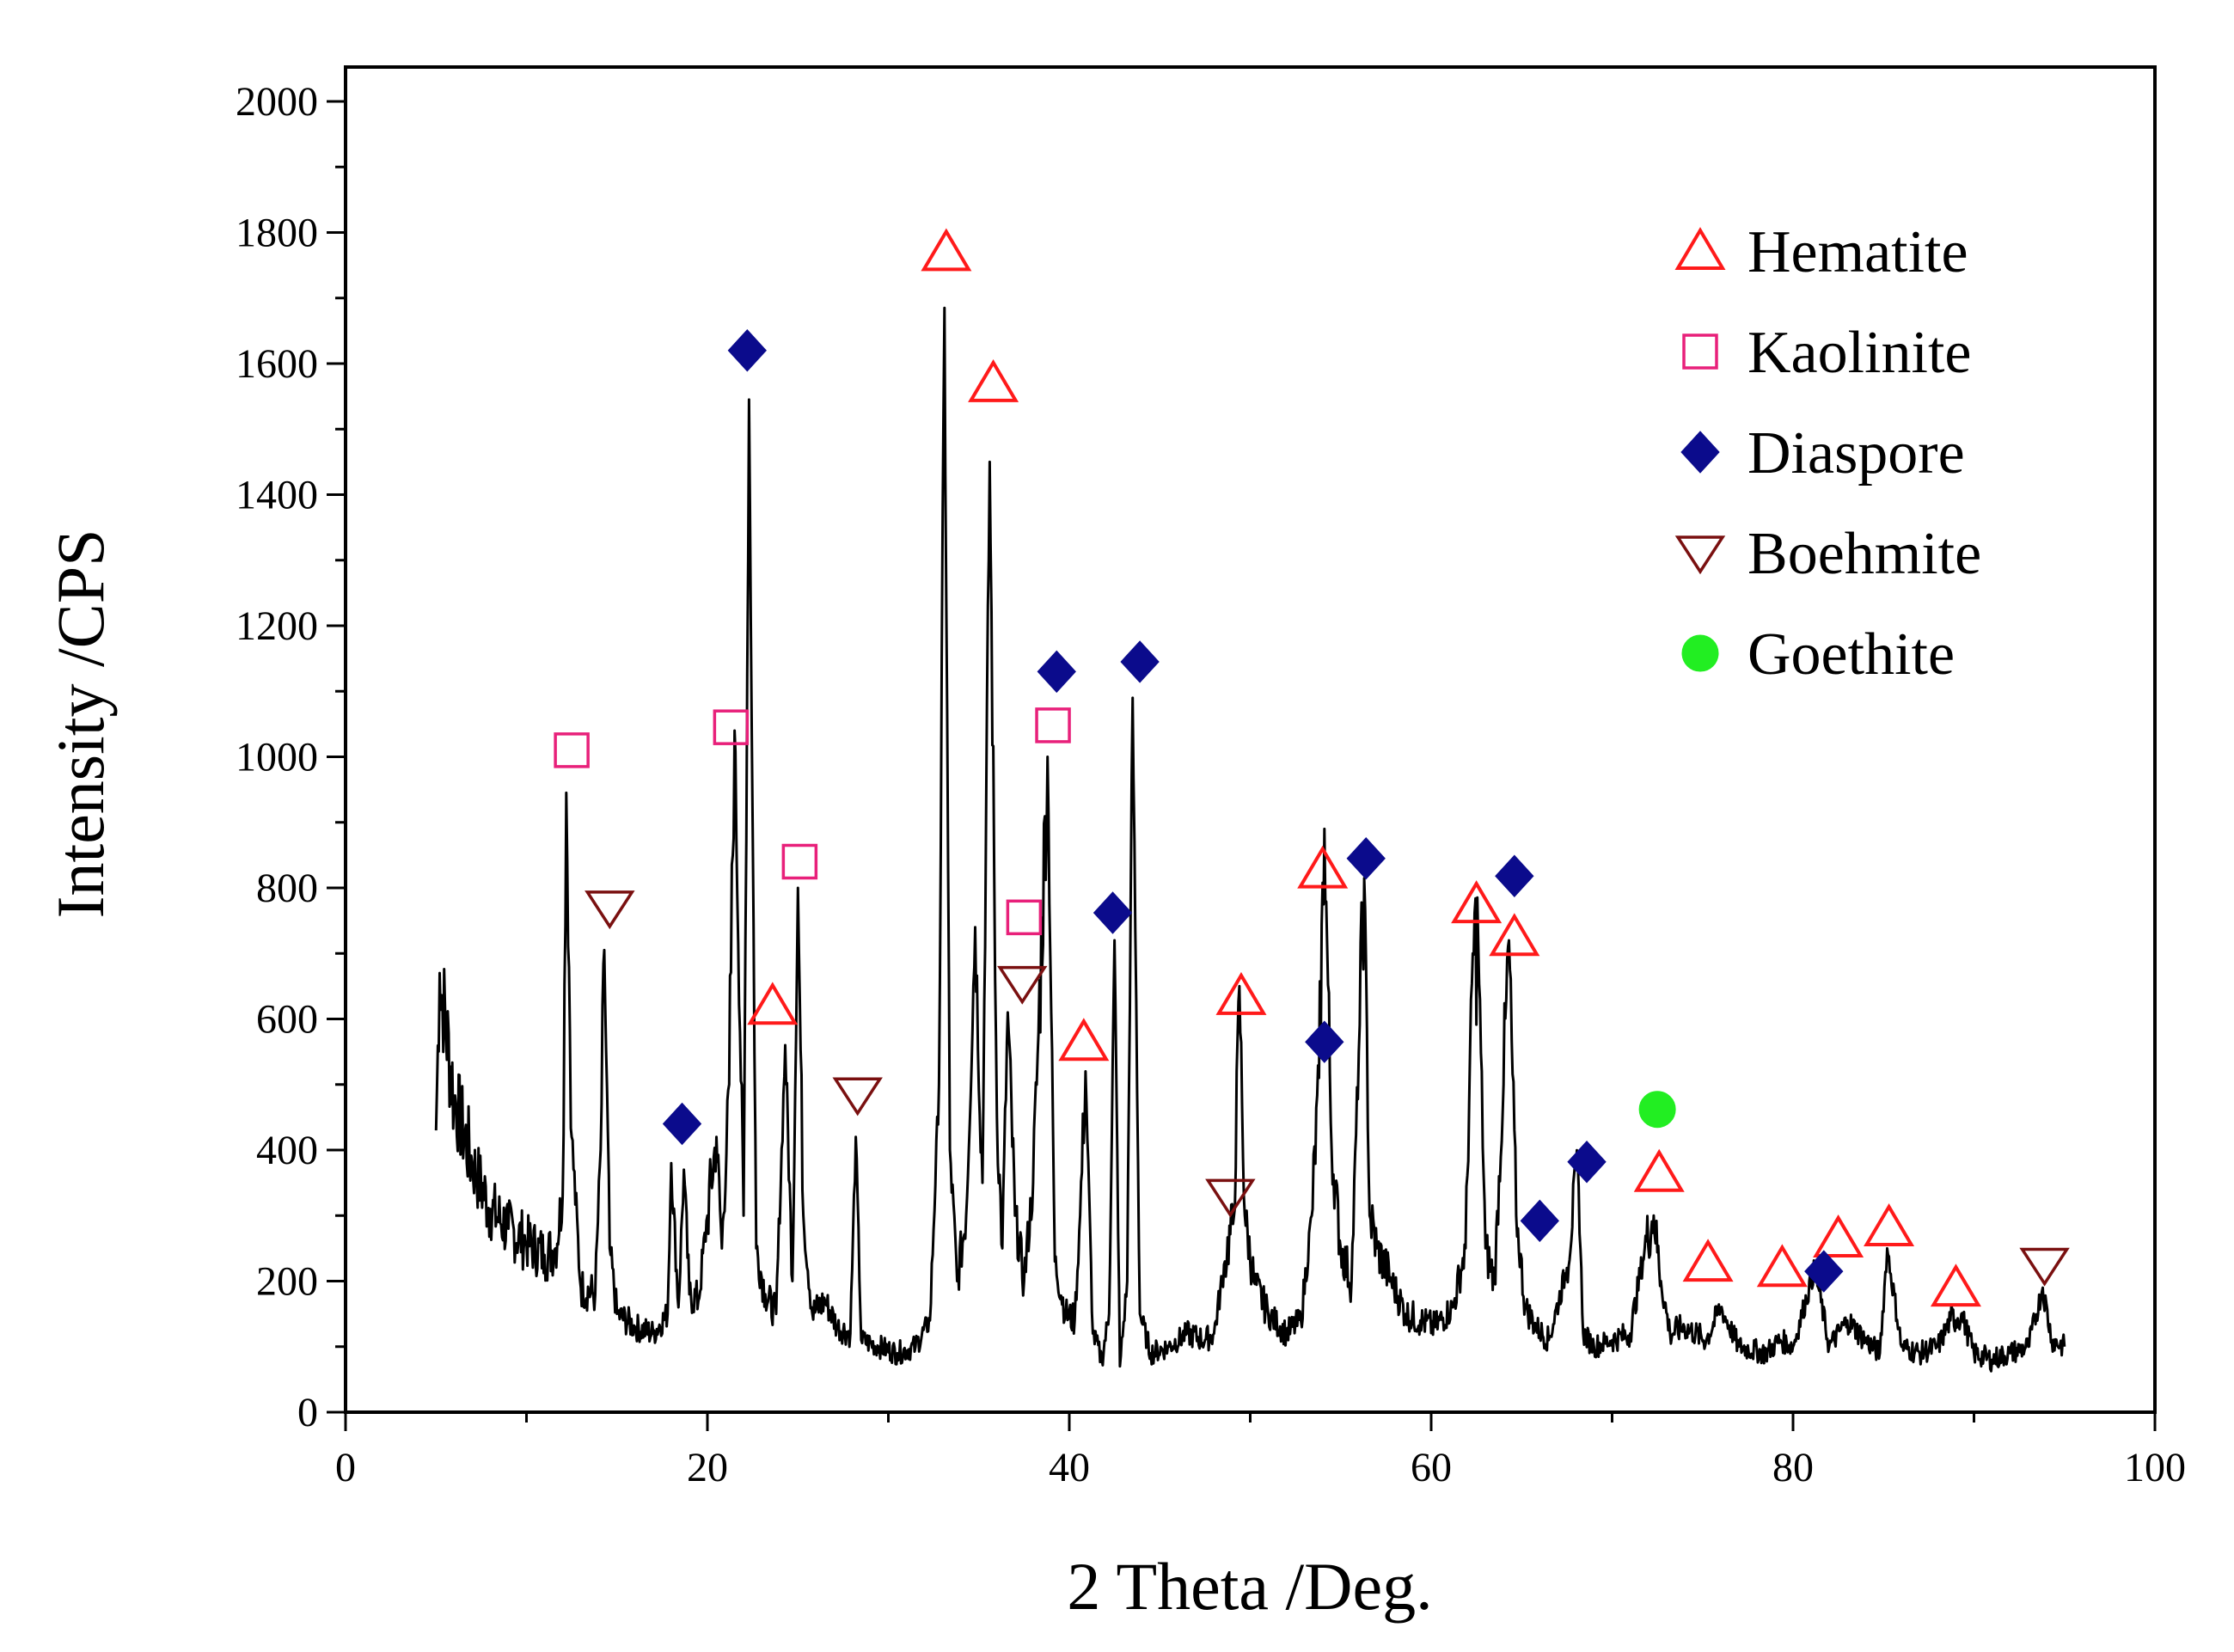  Describe the element at coordinates (1249, 1586) in the screenshot. I see `x-axis-title: 2 Theta /Deg.` at that location.